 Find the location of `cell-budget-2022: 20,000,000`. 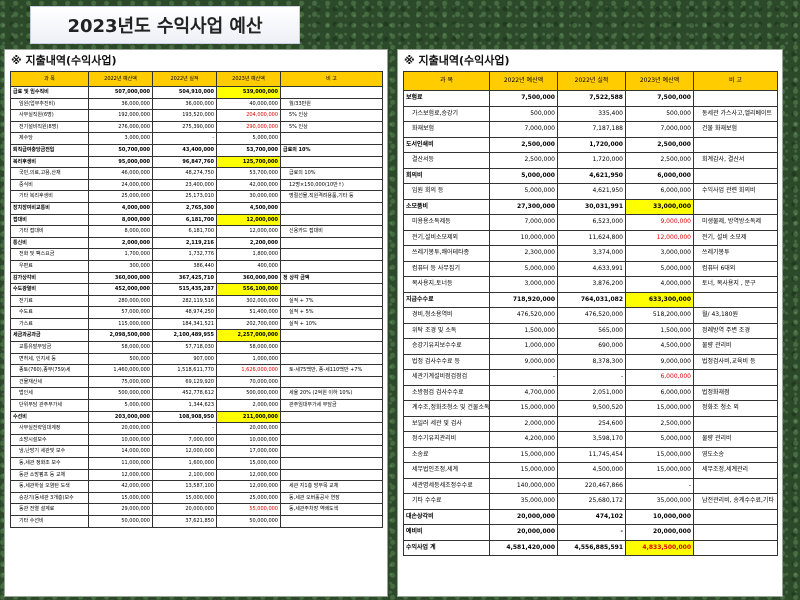

cell-budget-2022: 20,000,000 is located at coordinates (120, 428).